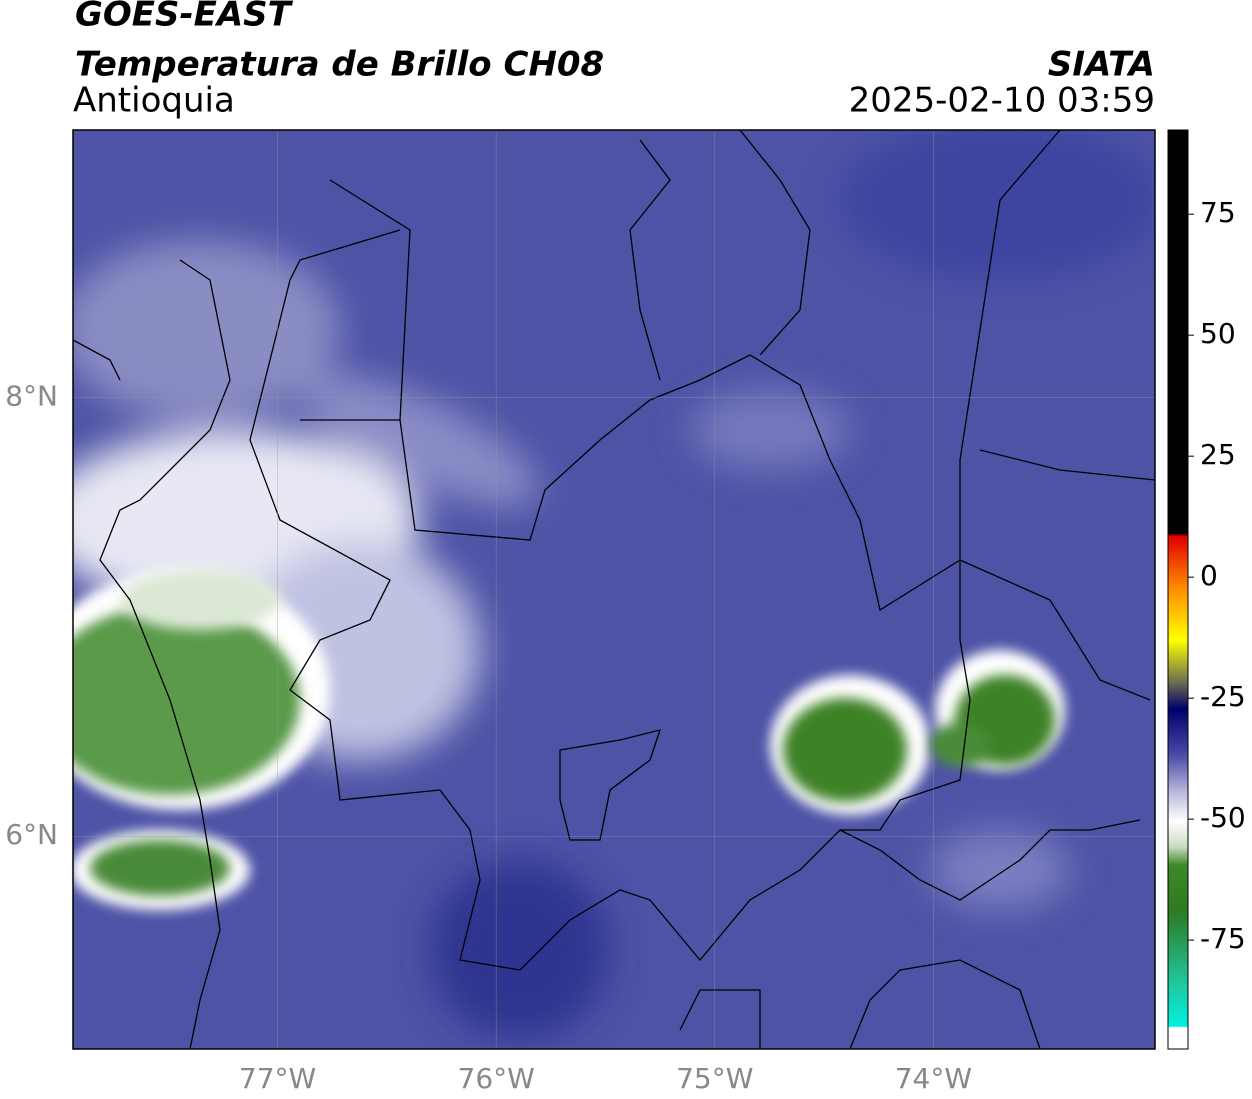  What do you see at coordinates (1223, 696) in the screenshot?
I see `colorbar-tick-label: -25` at bounding box center [1223, 696].